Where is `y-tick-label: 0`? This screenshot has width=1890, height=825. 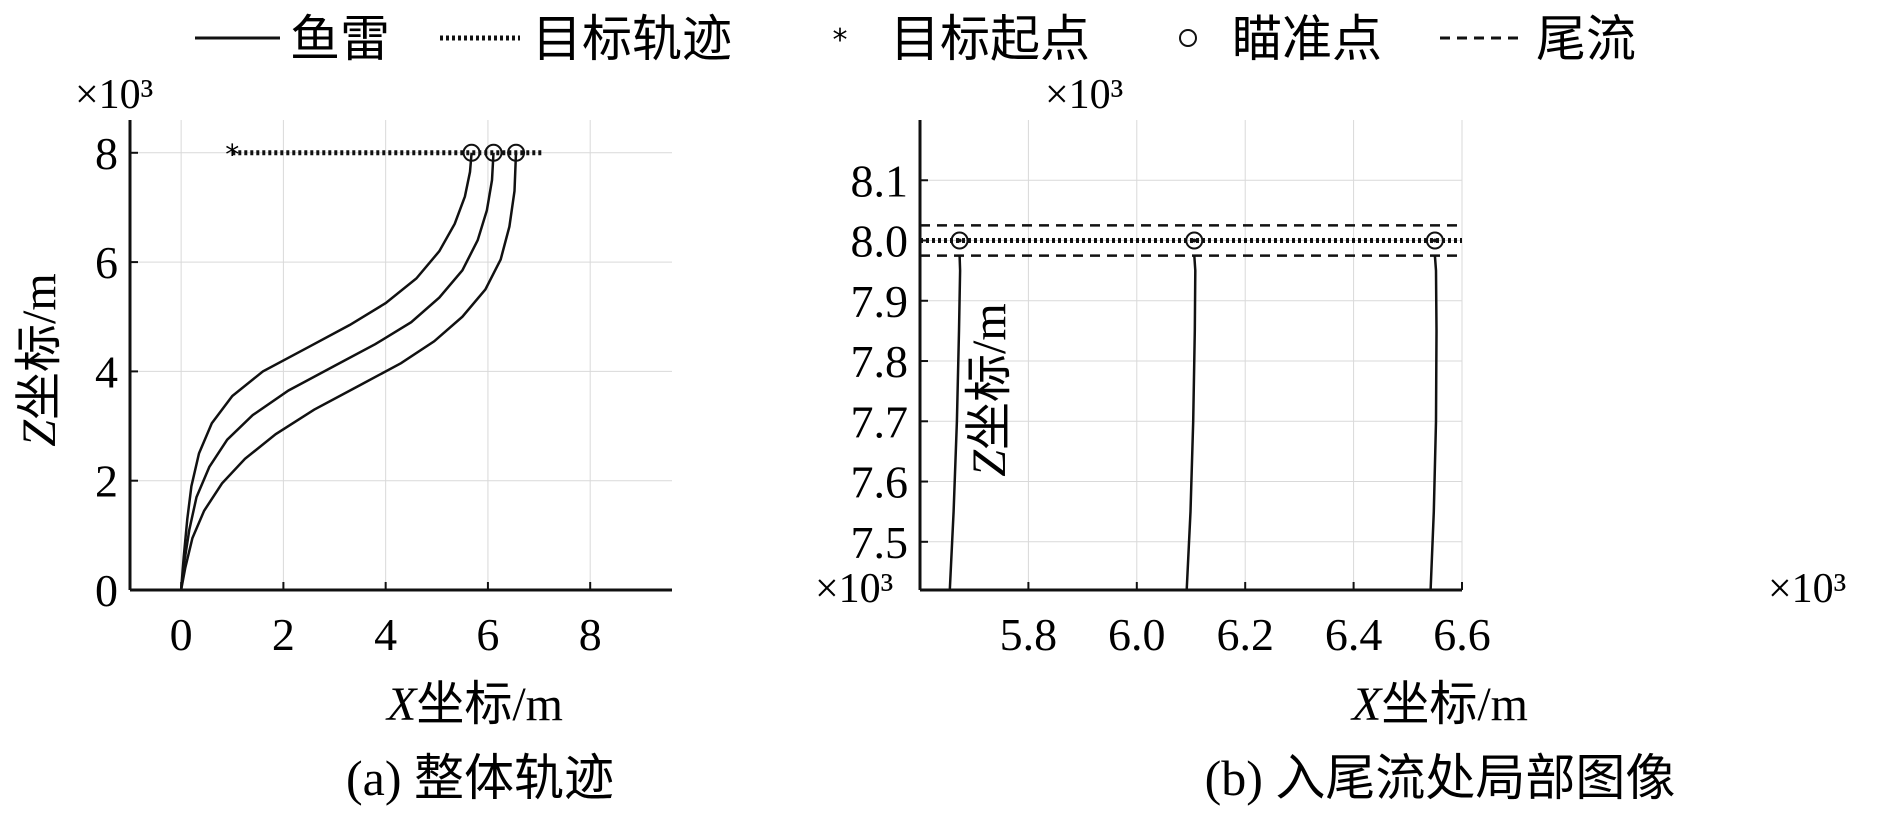
y-tick-label: 0 is located at coordinates (106, 590).